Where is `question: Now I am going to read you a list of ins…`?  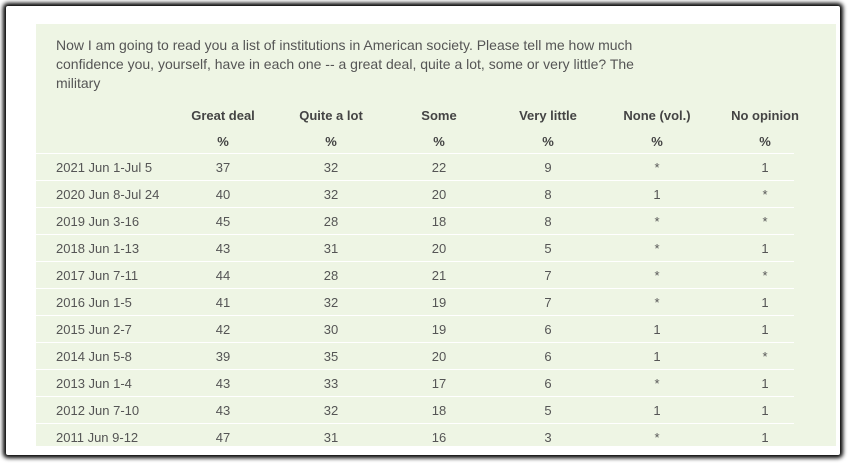
question: Now I am going to read you a list of ins… is located at coordinates (345, 64).